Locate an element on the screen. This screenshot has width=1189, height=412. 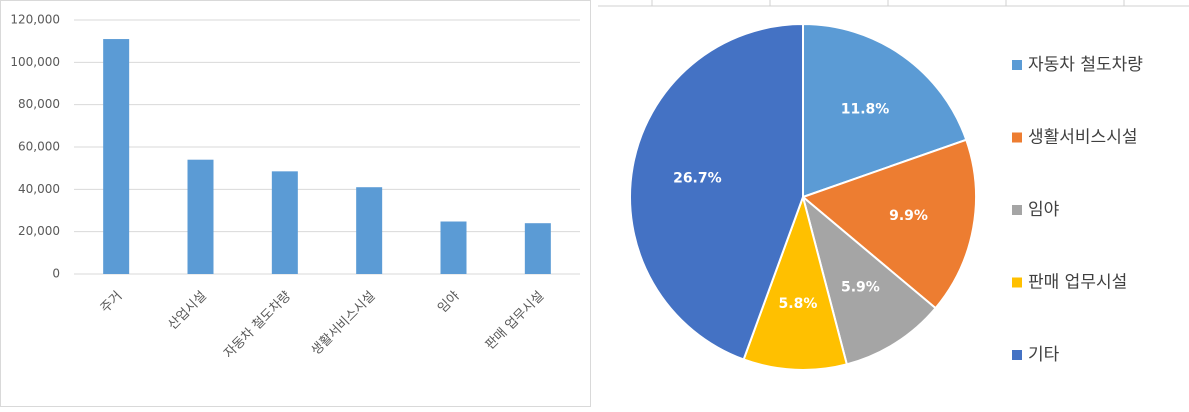
y-tick-label: 80,000 is located at coordinates (39, 104).